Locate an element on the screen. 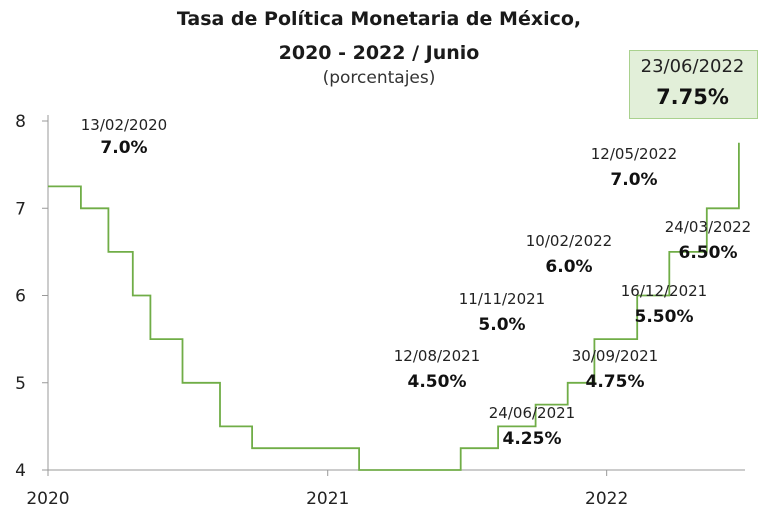  annotation-date: 12/05/2022 is located at coordinates (634, 154).